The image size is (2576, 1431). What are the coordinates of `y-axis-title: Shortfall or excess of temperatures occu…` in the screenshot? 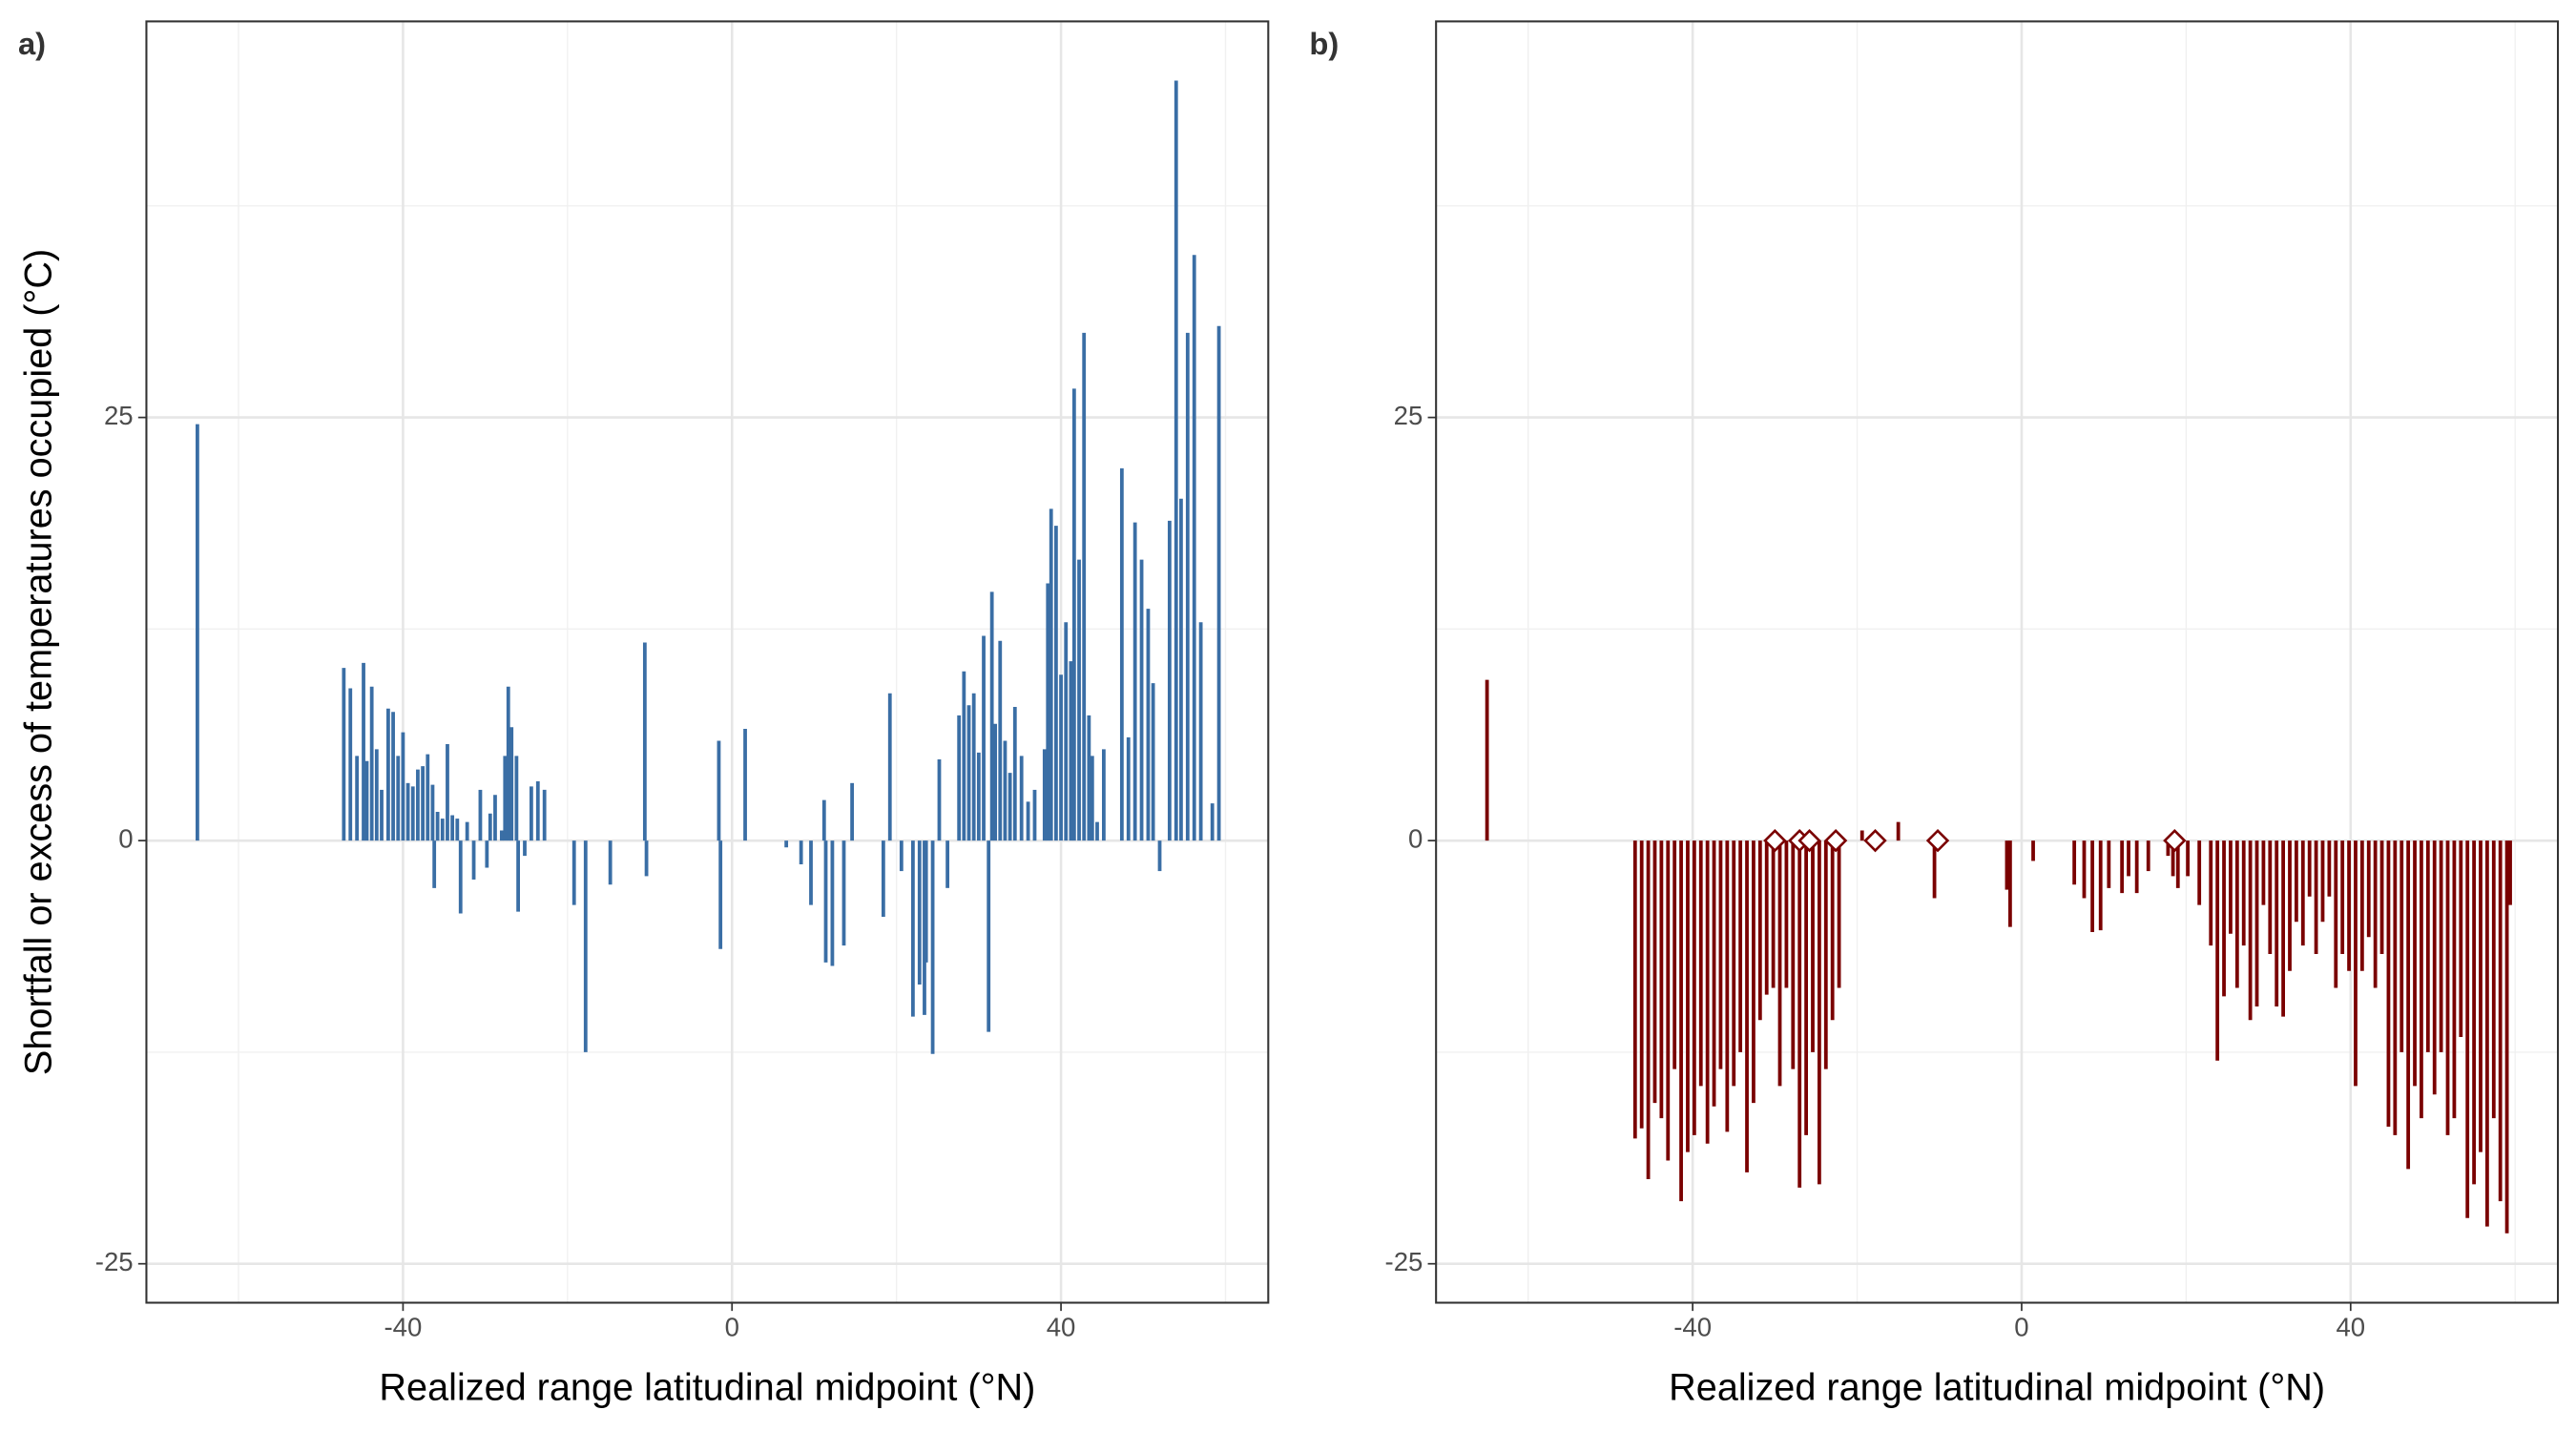 It's located at (39, 662).